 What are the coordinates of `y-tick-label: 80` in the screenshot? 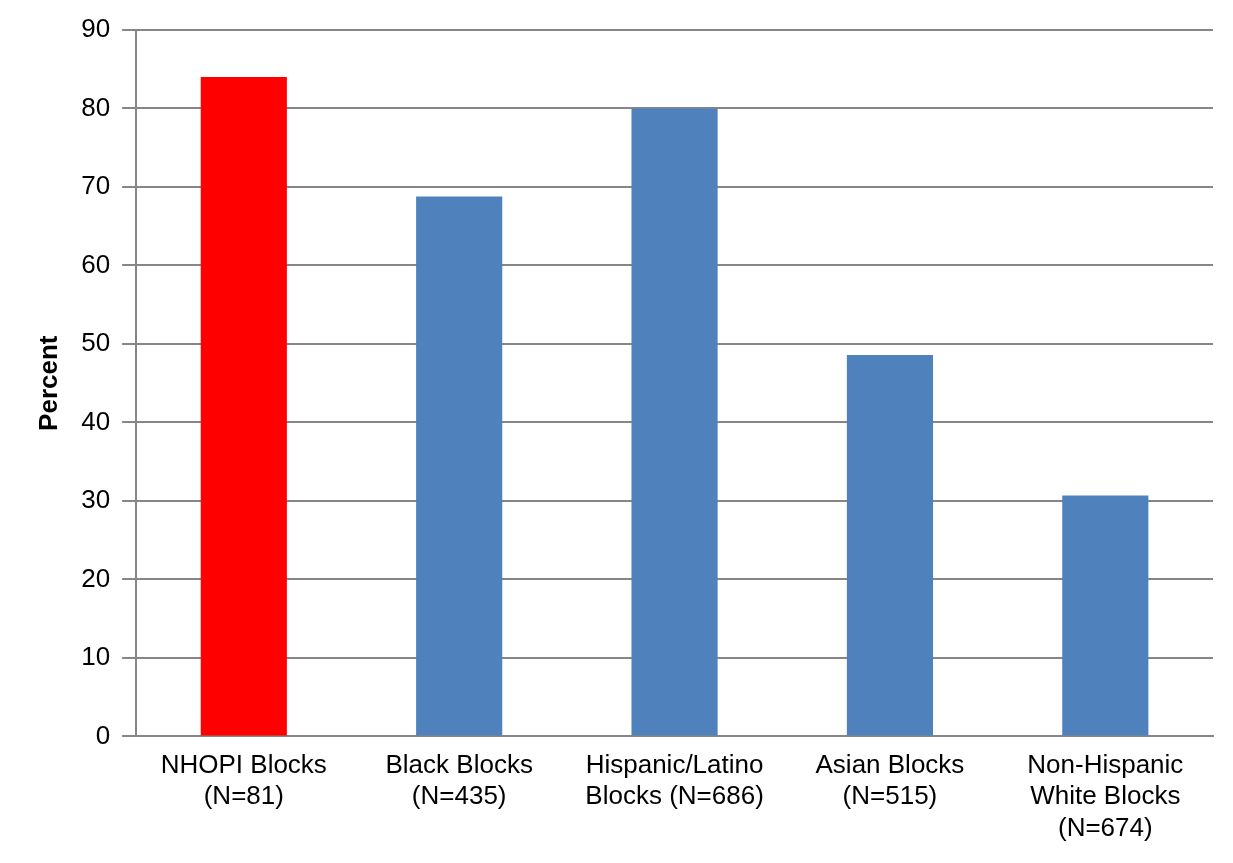 It's located at (96, 106).